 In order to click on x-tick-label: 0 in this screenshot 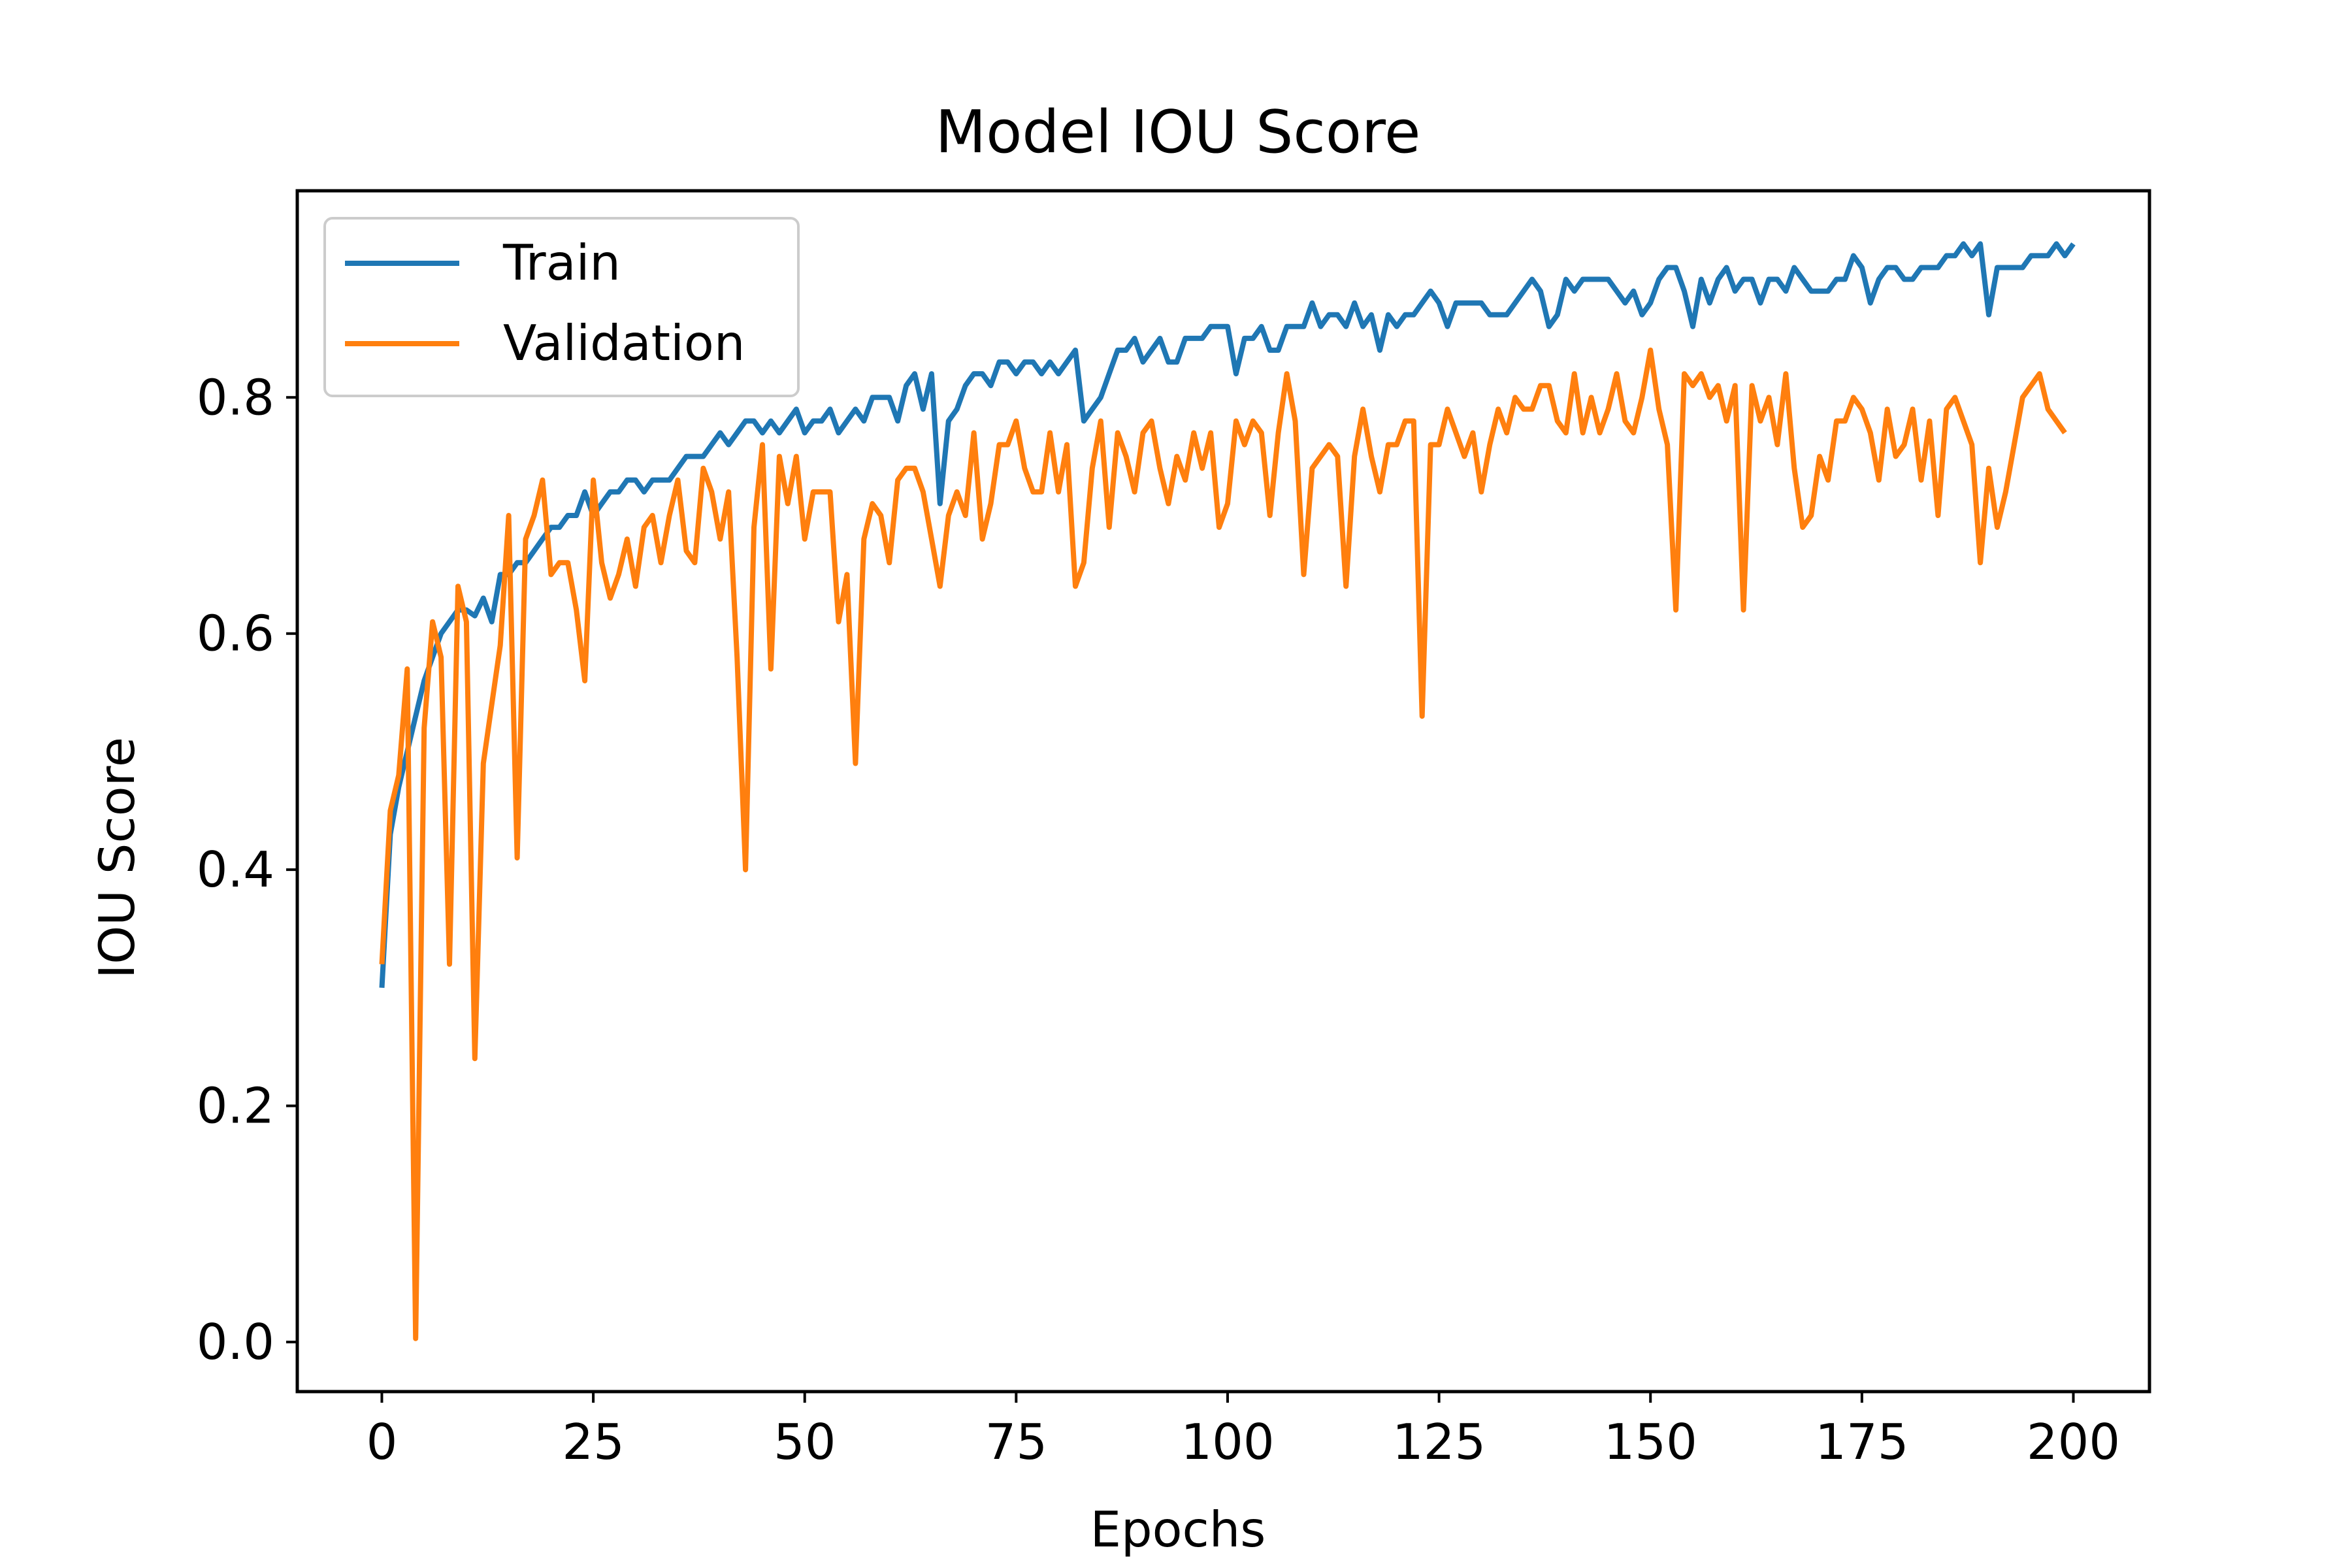, I will do `click(382, 1442)`.